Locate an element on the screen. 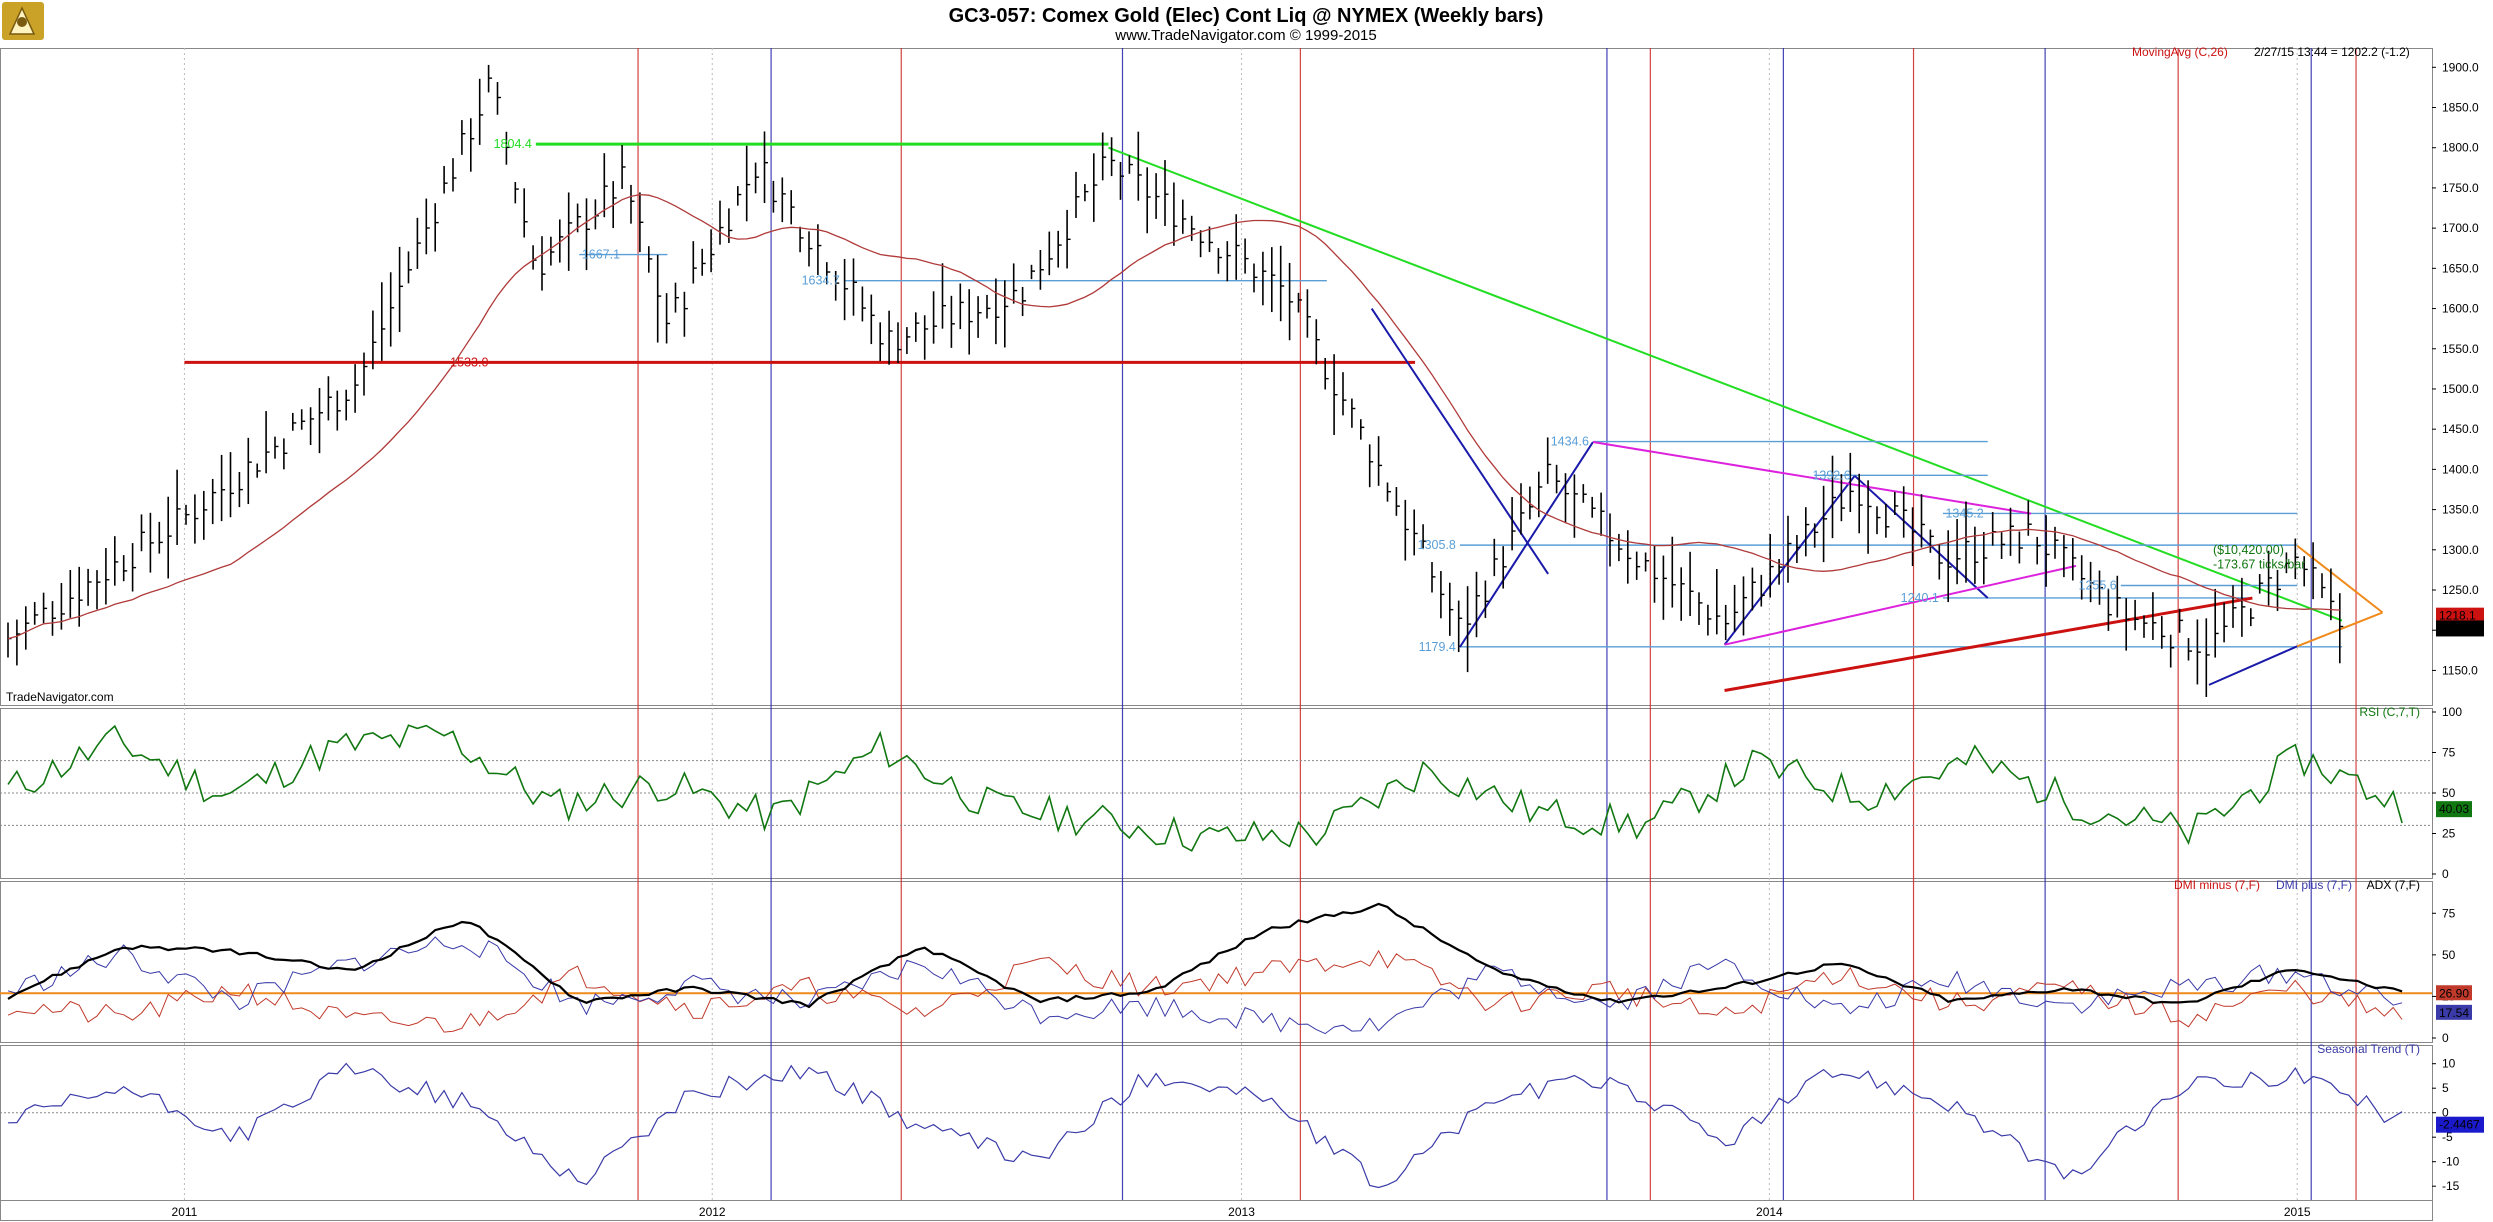  seasonal-axis: -15 -10 -5 0 5 10 -2.4467 is located at coordinates (1242, 1125).